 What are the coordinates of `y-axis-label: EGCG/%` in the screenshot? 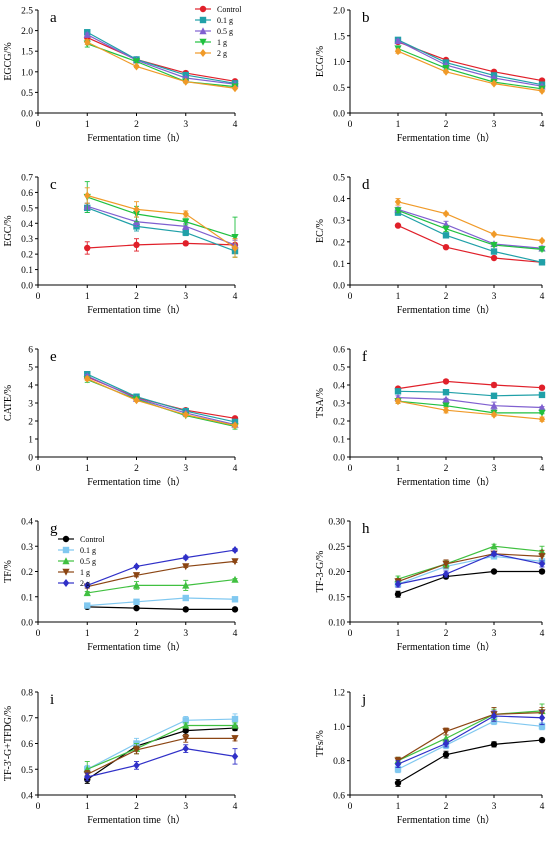 It's located at (8, 61).